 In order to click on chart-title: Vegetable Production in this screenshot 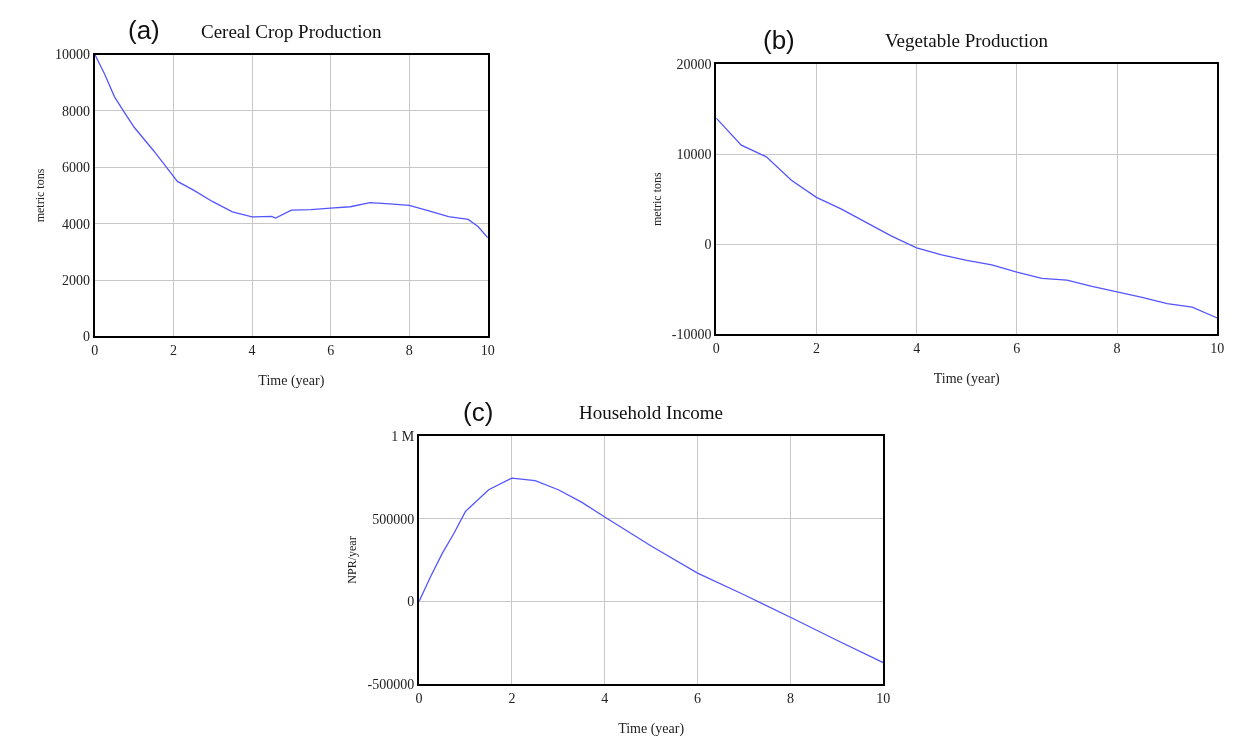, I will do `click(967, 40)`.